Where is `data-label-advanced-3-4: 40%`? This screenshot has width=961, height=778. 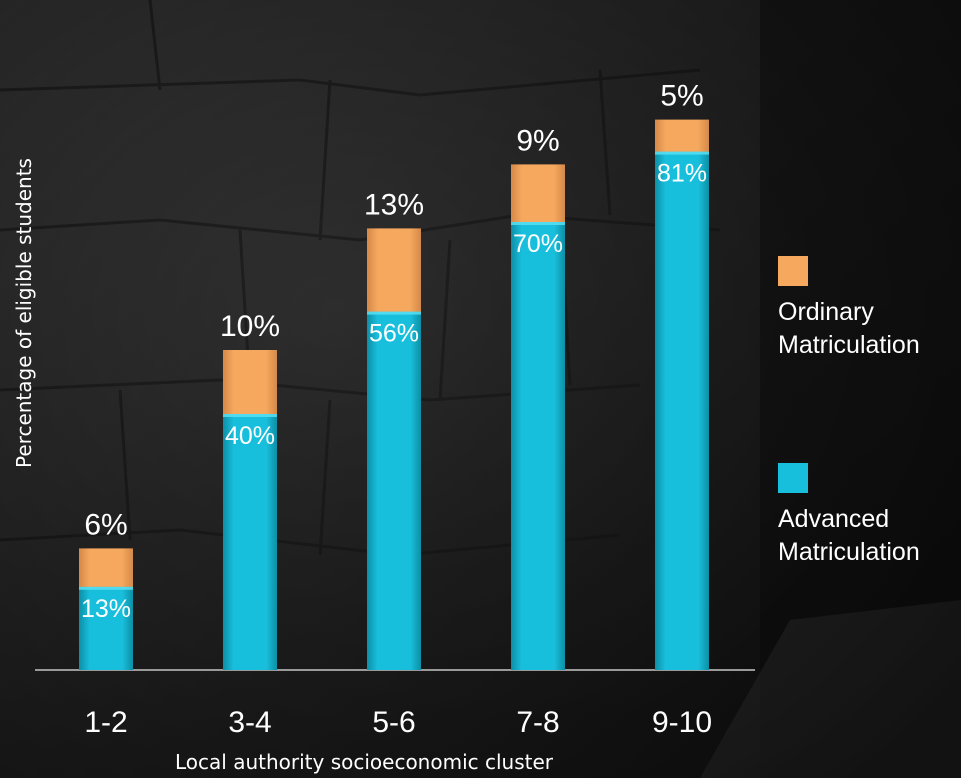
data-label-advanced-3-4: 40% is located at coordinates (250, 436).